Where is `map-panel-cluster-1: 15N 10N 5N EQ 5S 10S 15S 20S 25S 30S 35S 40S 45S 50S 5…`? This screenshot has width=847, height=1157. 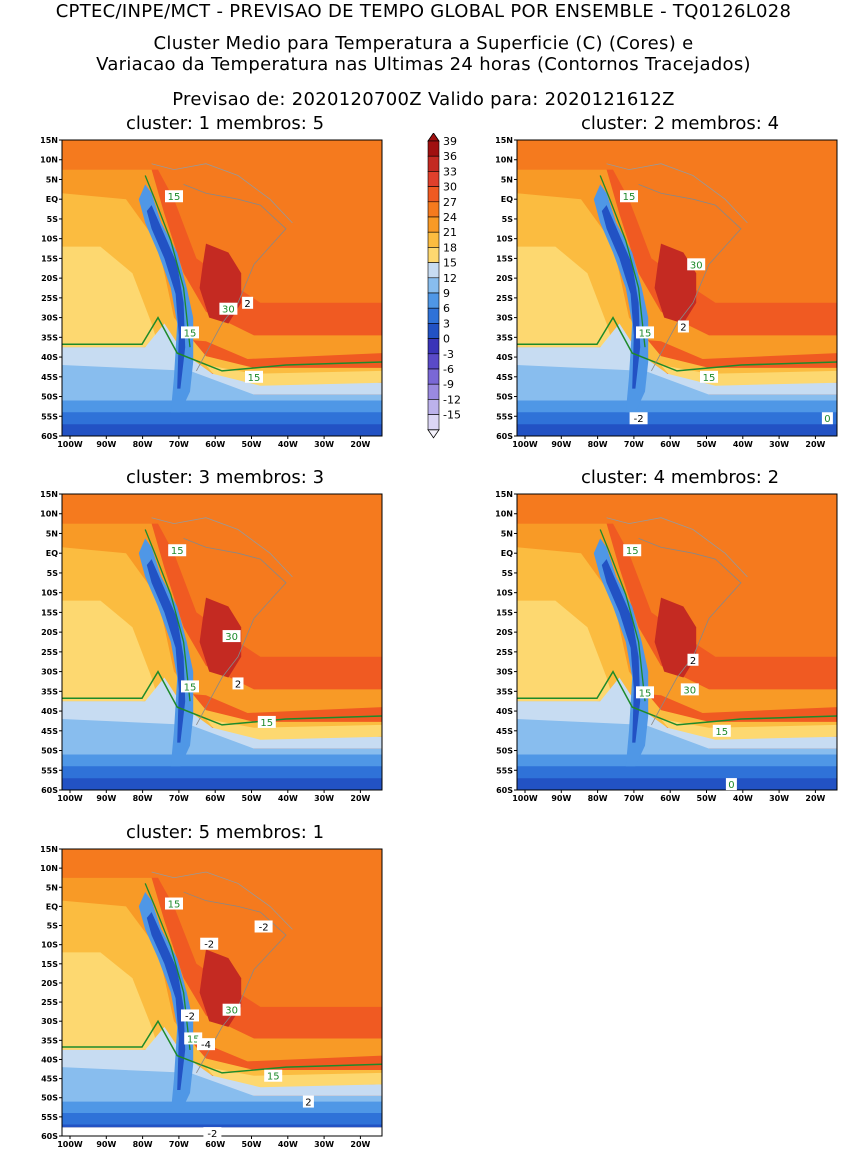
map-panel-cluster-1: 15N 10N 5N EQ 5S 10S 15S 20S 25S 30S 35S 40S 45S 50S 5… is located at coordinates (207, 297).